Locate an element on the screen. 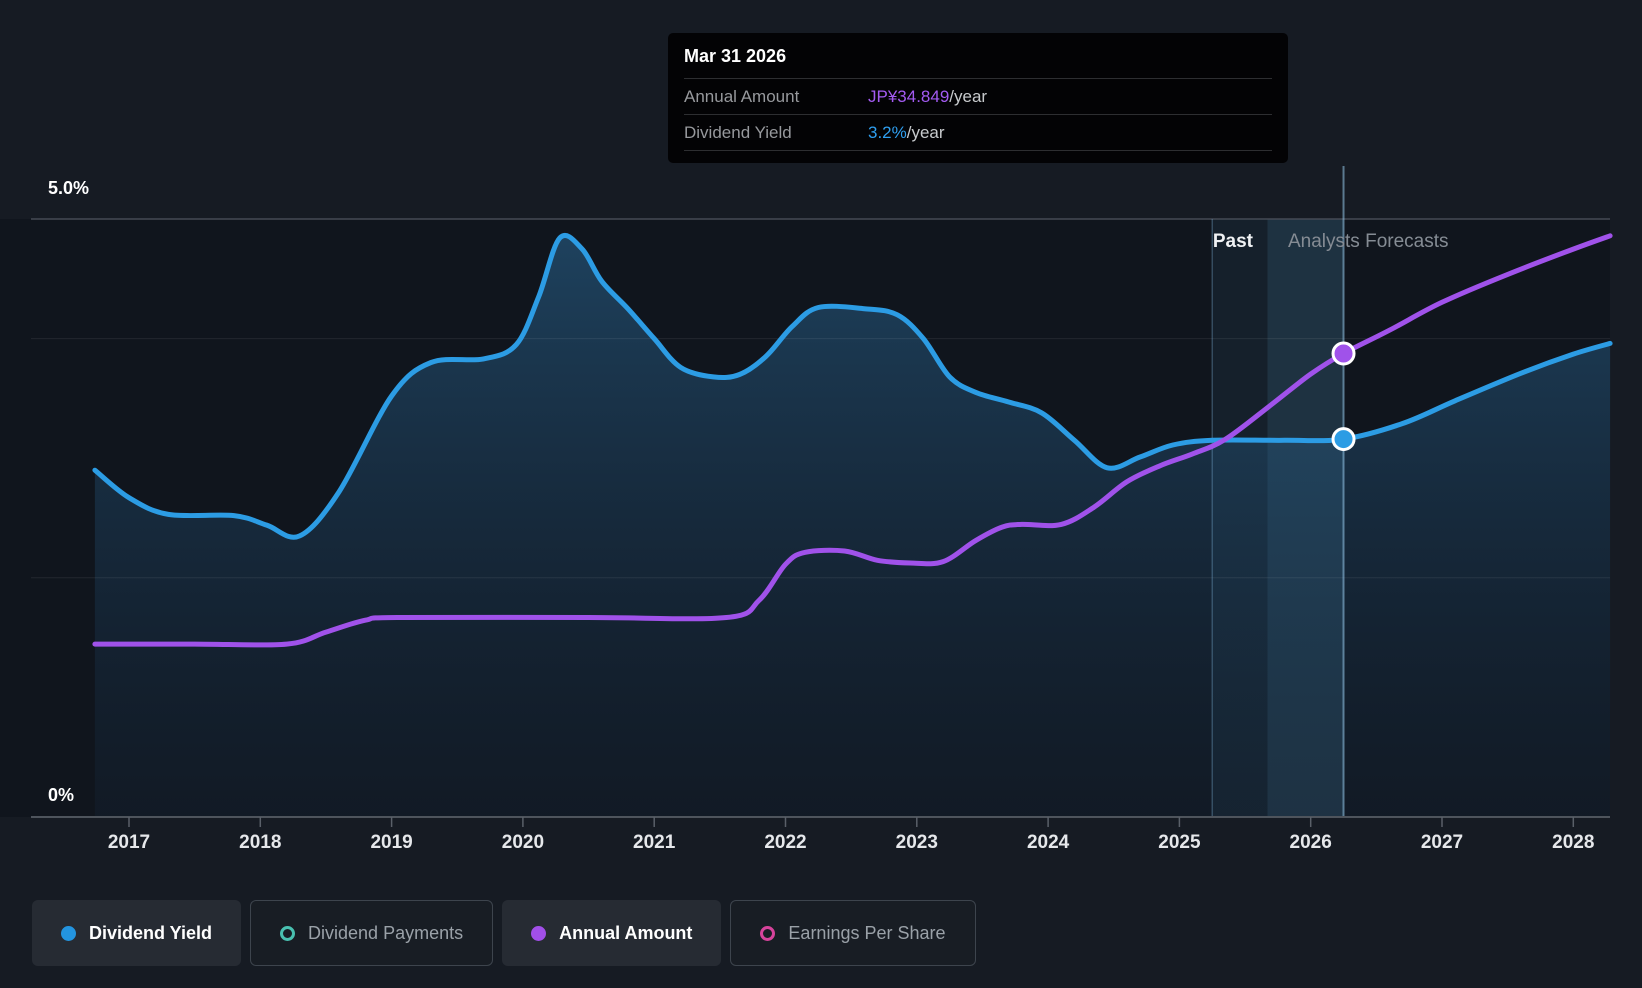  tooltip-label: Dividend Yield is located at coordinates (738, 132).